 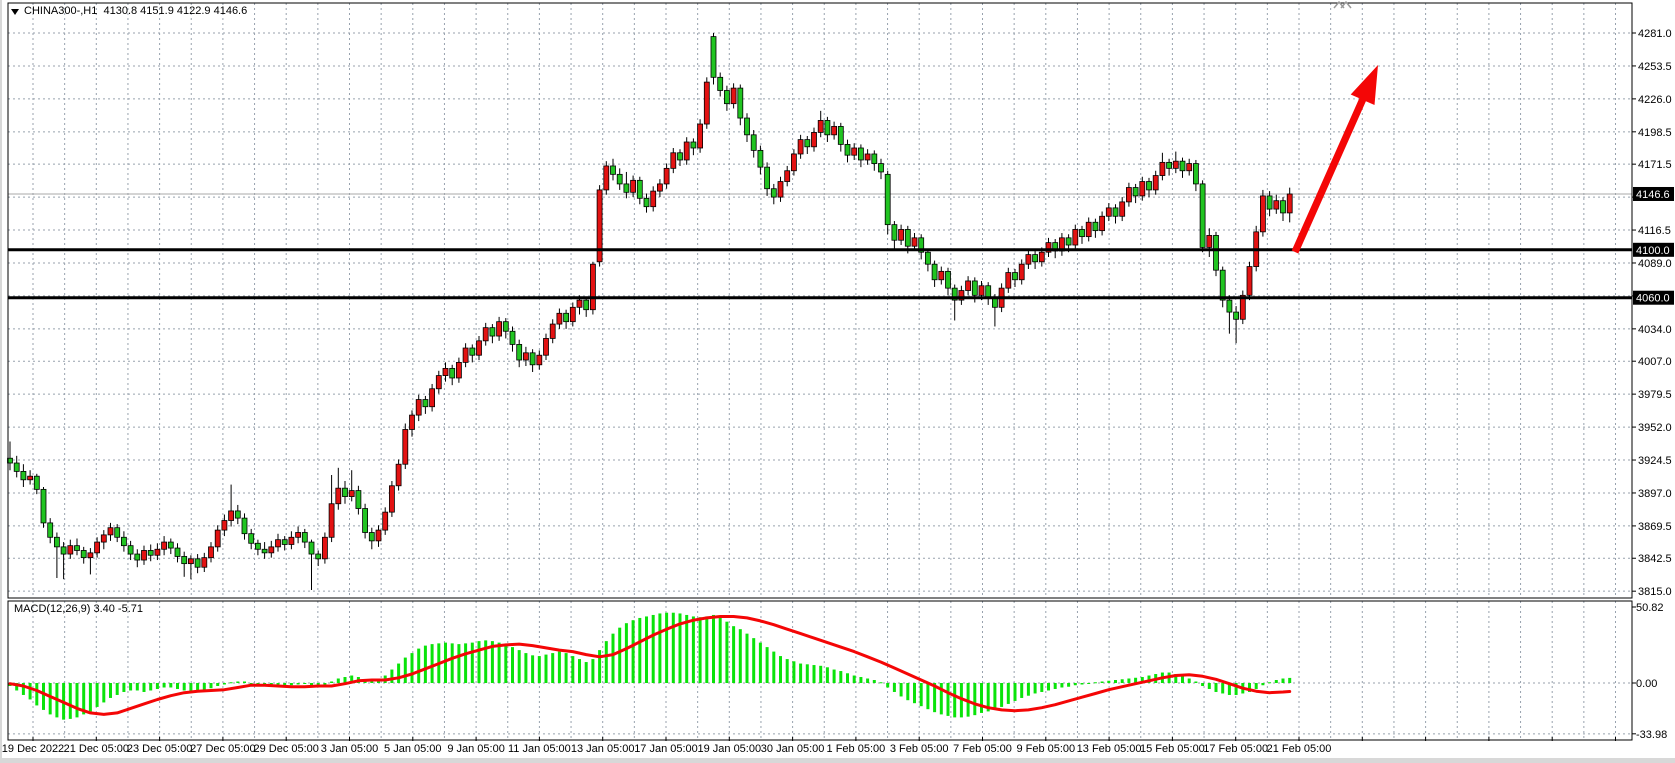 I want to click on svg-text: 27 Dec 05:00, so click(x=222, y=749).